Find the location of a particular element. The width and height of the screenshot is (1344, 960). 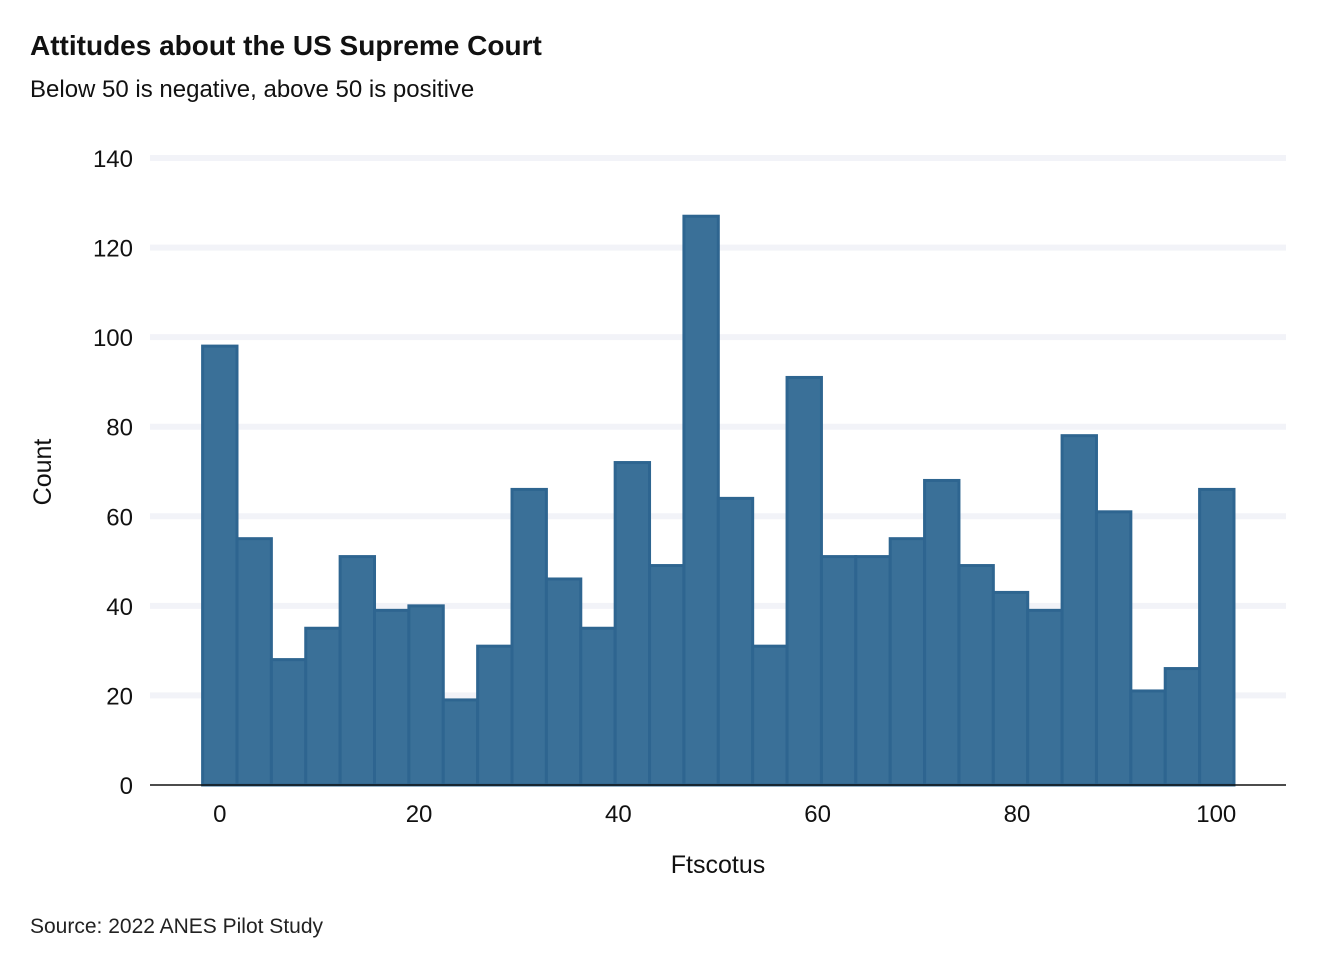

x-tick-label: 80 is located at coordinates (1017, 814).